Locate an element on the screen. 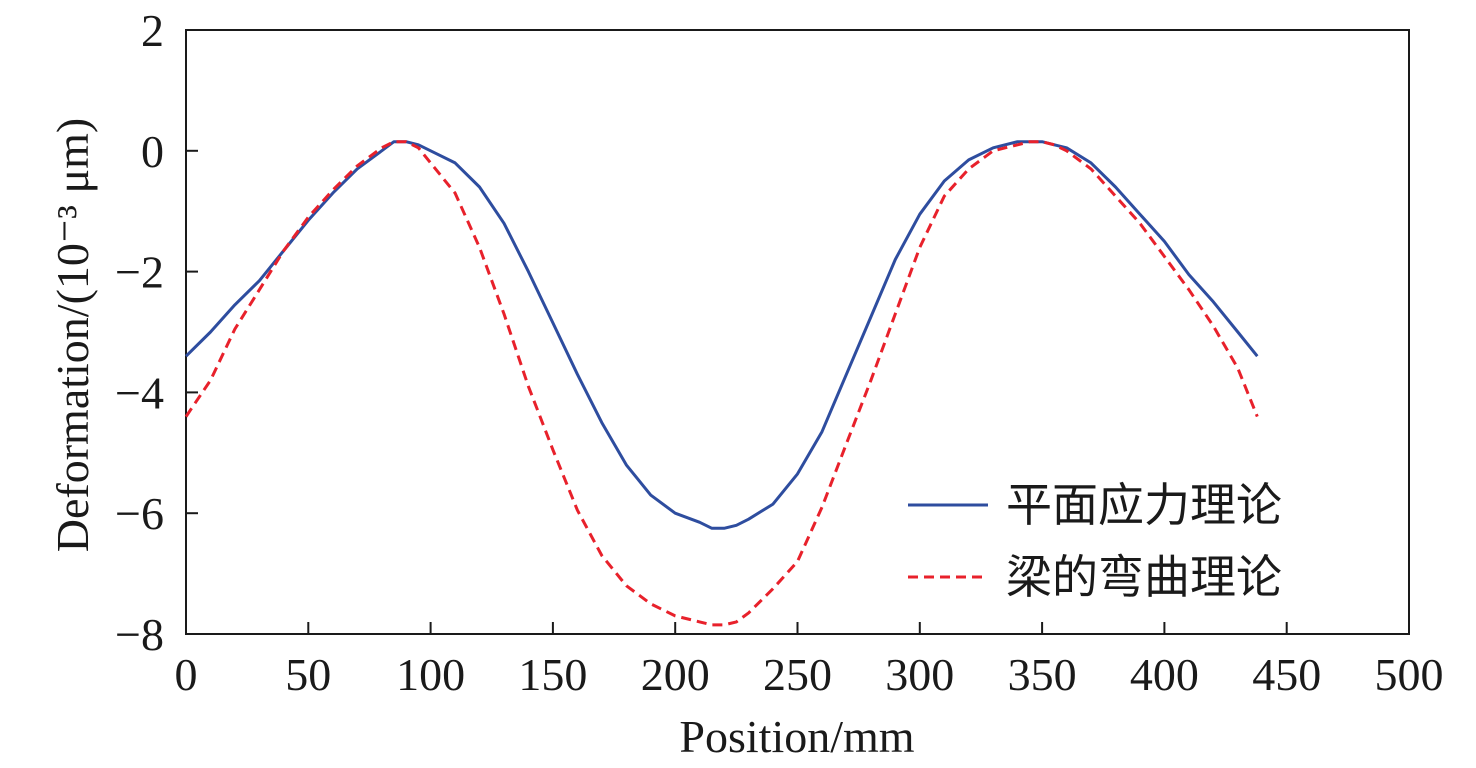  y-tick-label: −2 is located at coordinates (139, 272).